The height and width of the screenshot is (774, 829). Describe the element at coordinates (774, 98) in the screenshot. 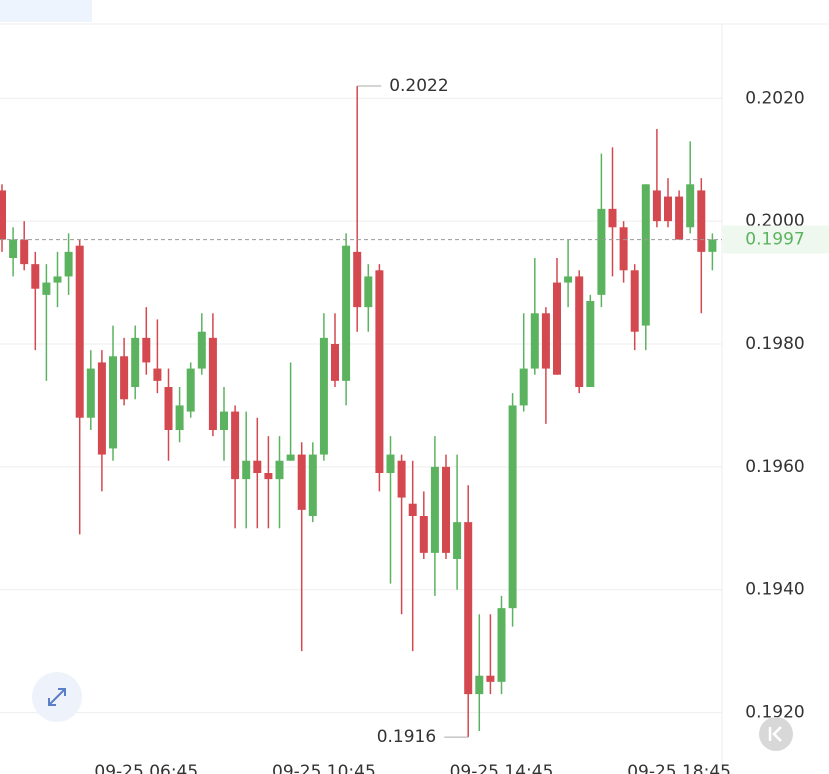

I see `y-tick-label: 0.2020` at that location.